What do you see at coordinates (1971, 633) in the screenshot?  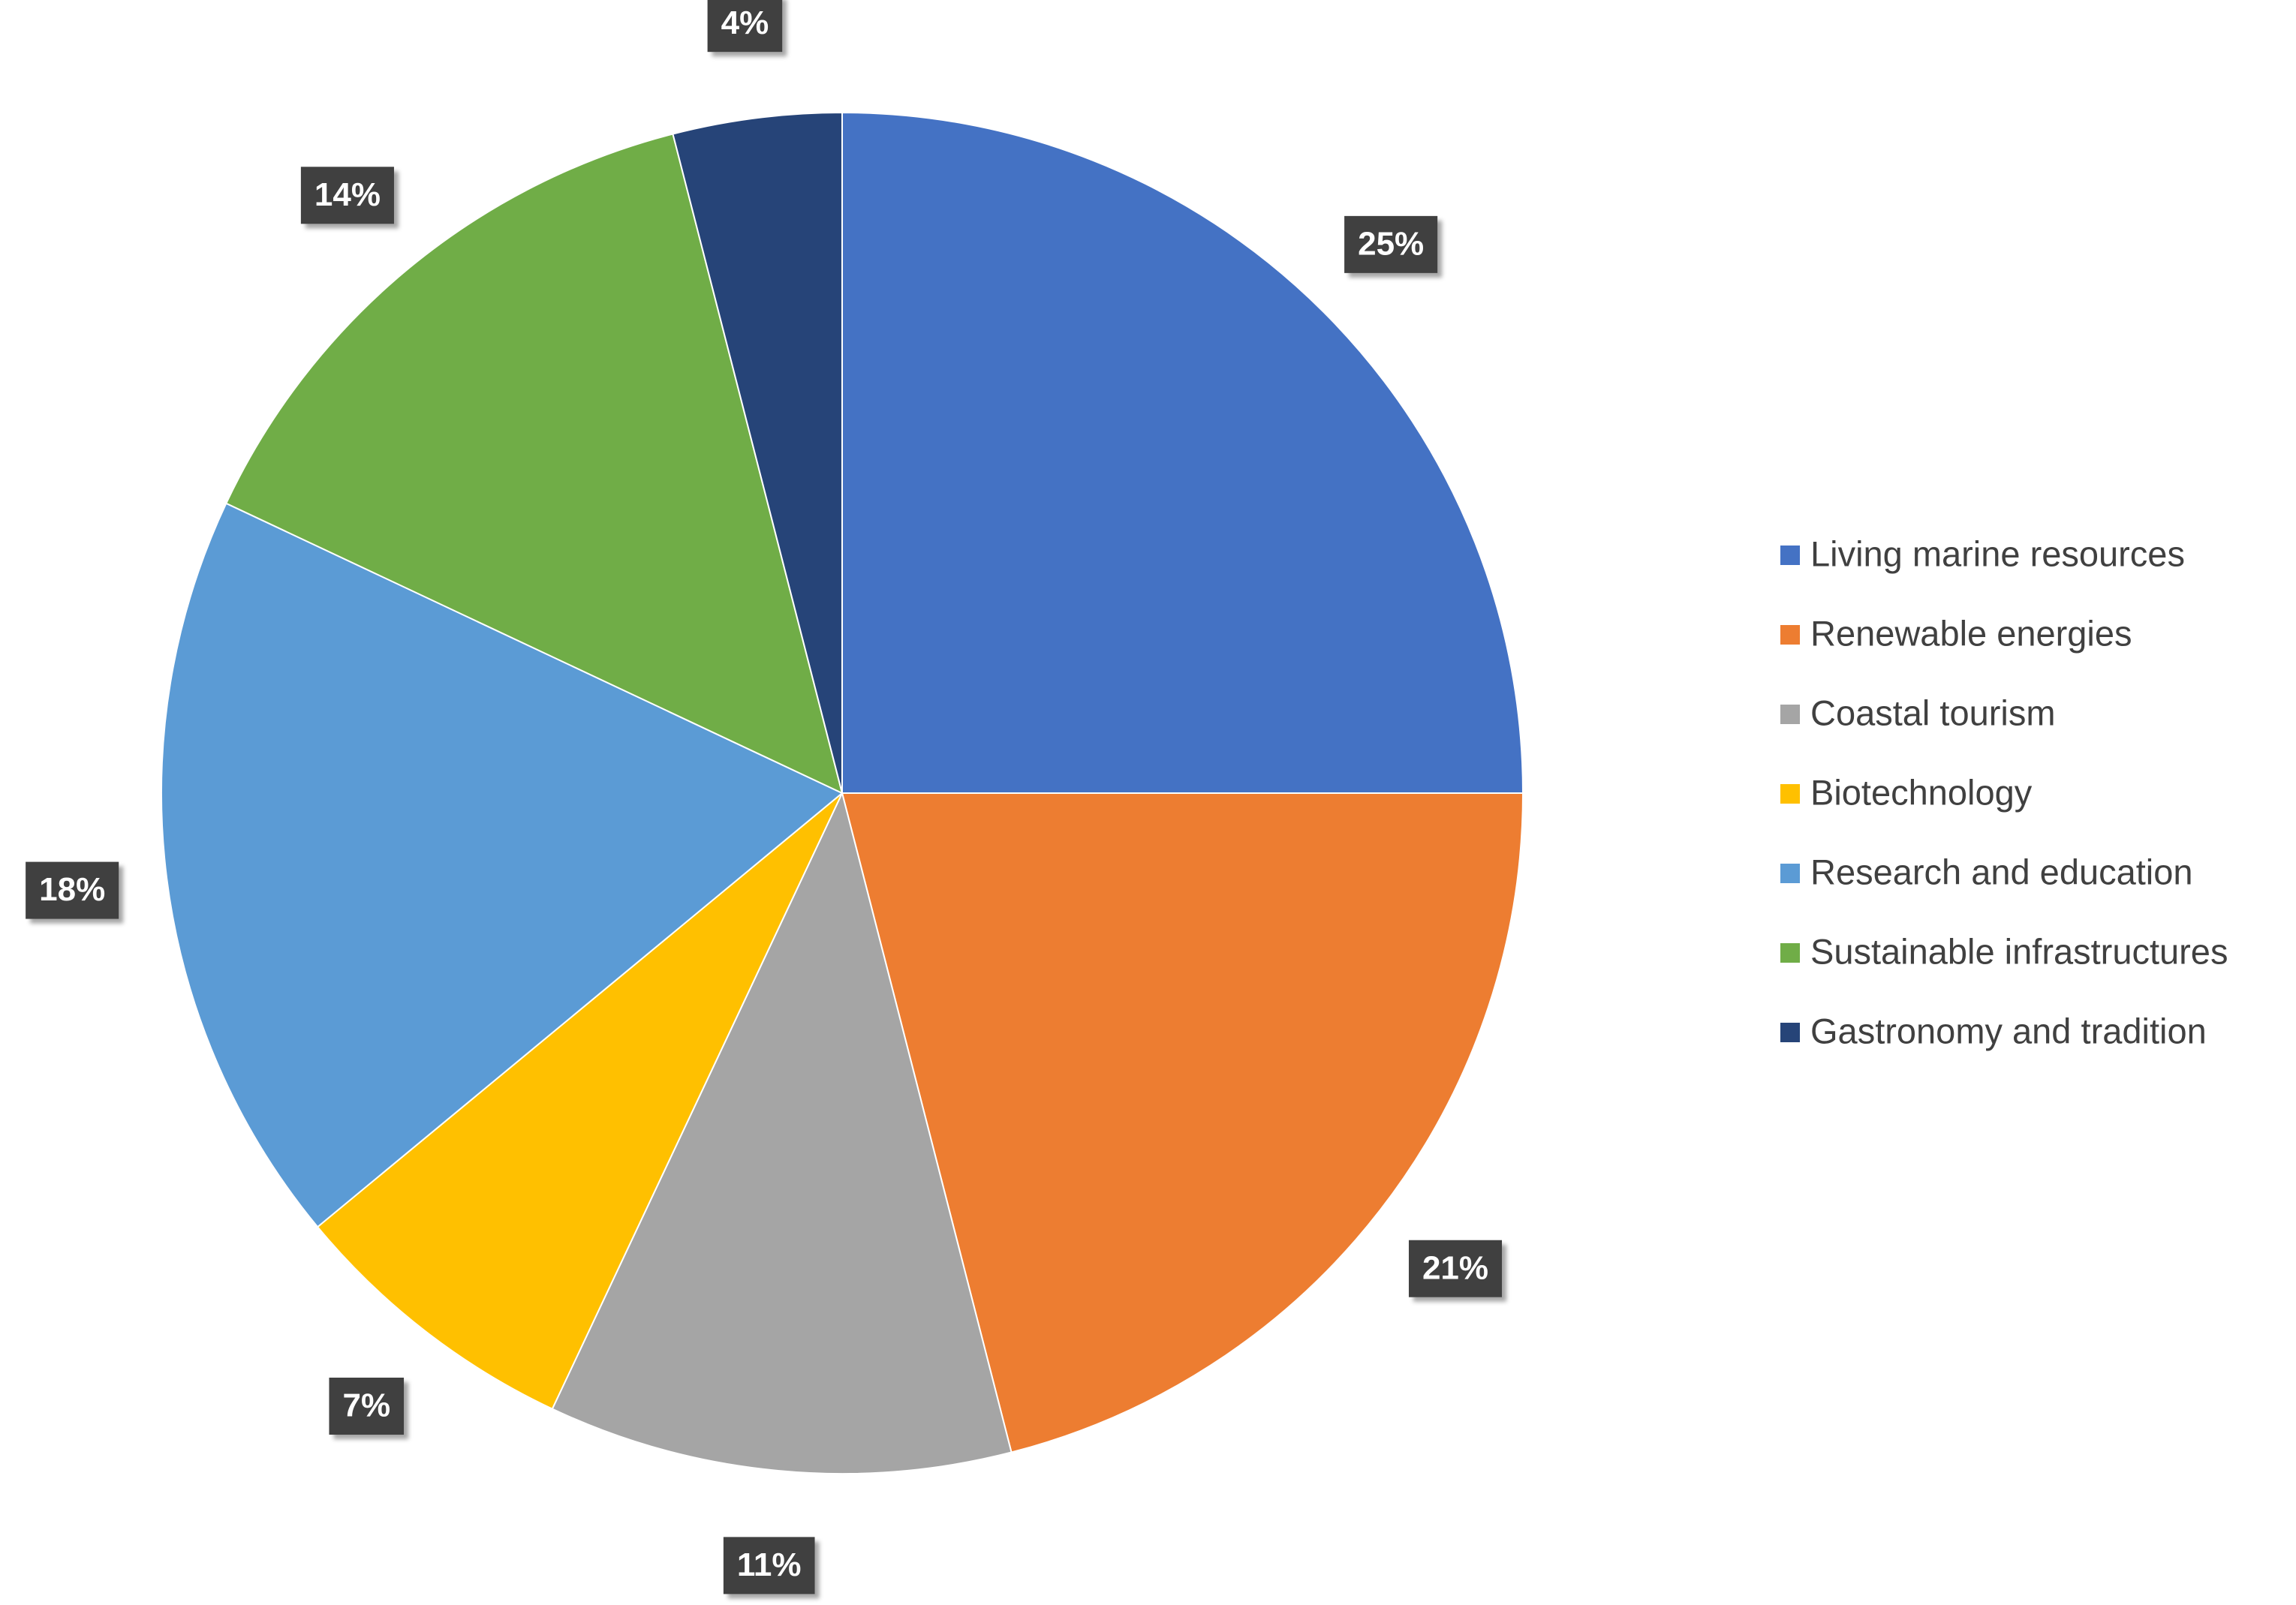 I see `legend-label: Renewable energies` at bounding box center [1971, 633].